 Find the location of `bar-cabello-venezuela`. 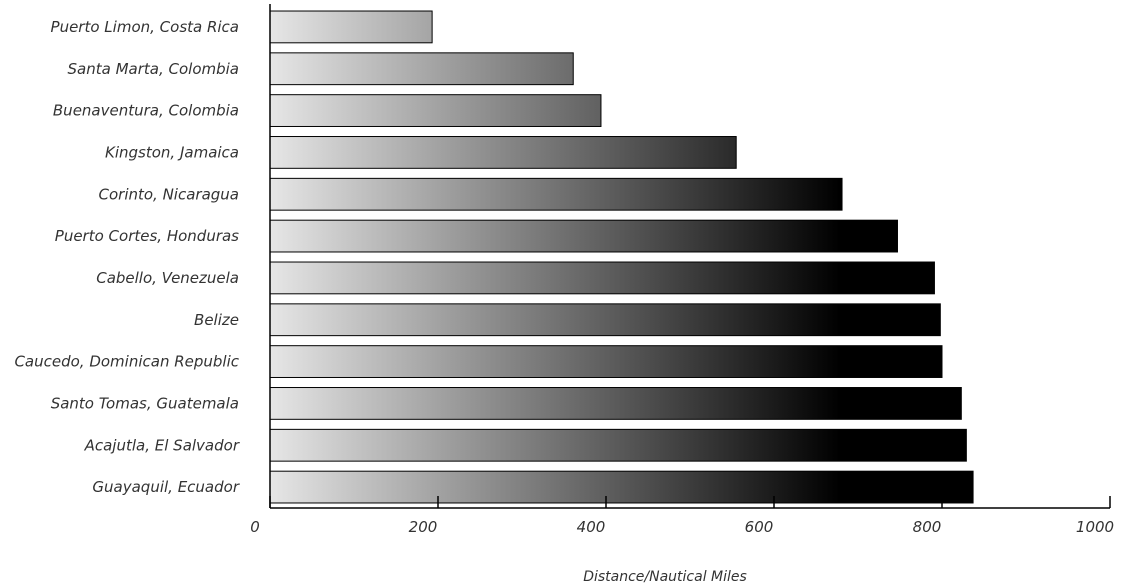

bar-cabello-venezuela is located at coordinates (602, 278).